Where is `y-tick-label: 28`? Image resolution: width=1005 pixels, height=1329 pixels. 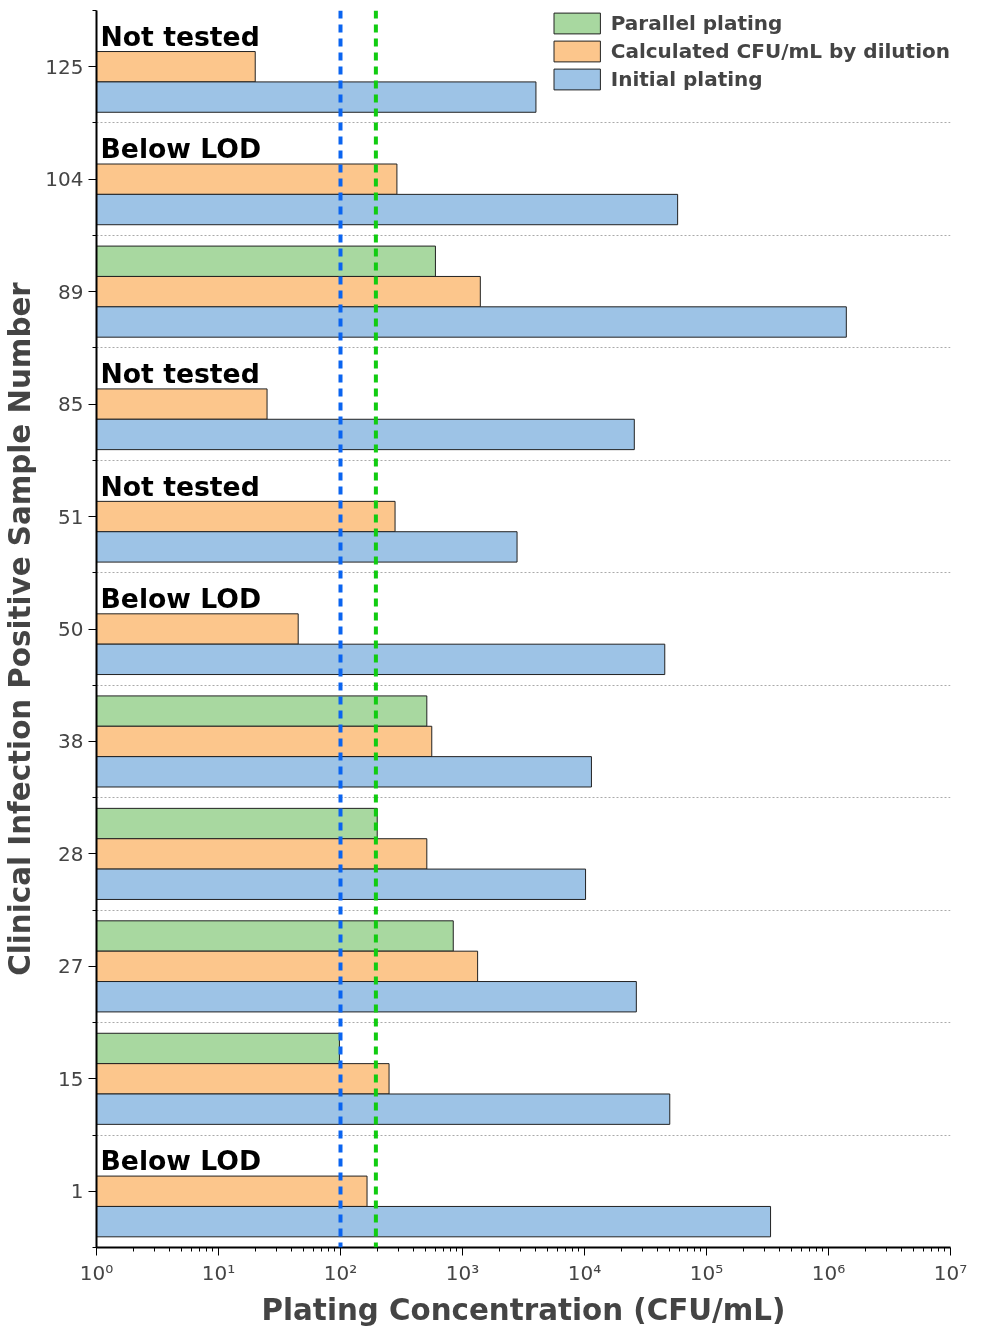 y-tick-label: 28 is located at coordinates (71, 853).